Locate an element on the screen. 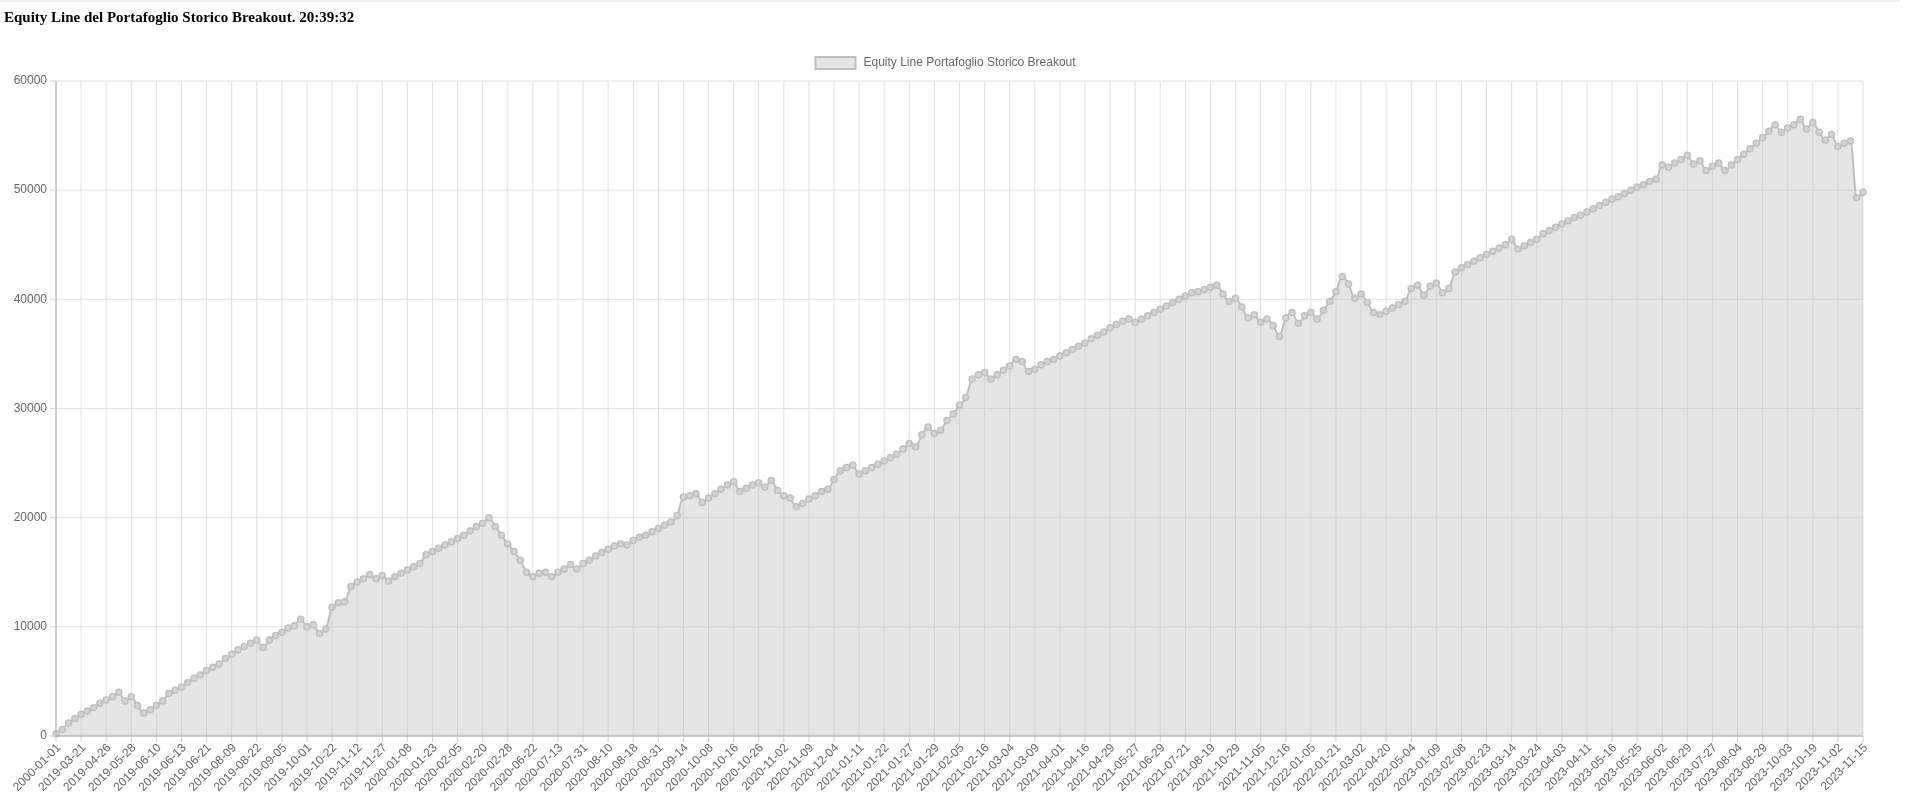 This screenshot has width=1915, height=808. y-tick-label: 20000 is located at coordinates (30, 516).